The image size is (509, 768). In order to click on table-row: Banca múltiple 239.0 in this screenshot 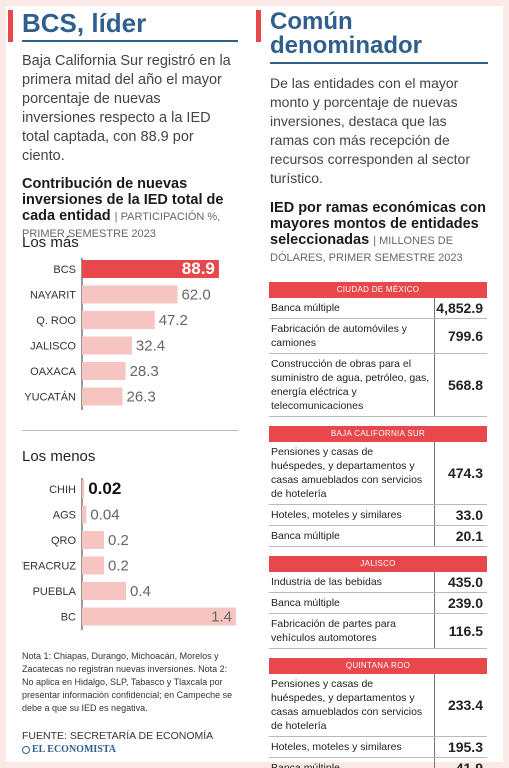, I will do `click(378, 603)`.